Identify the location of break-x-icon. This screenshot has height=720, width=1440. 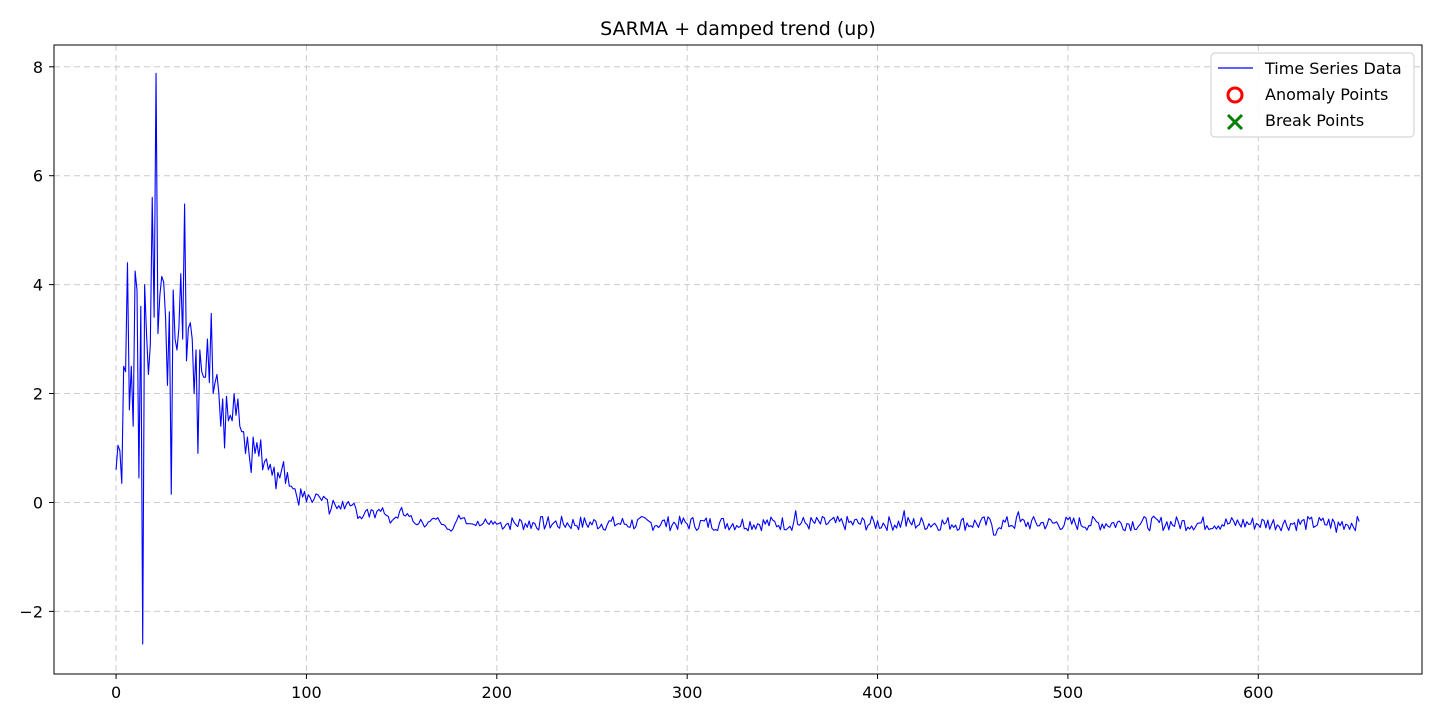
(1235, 122).